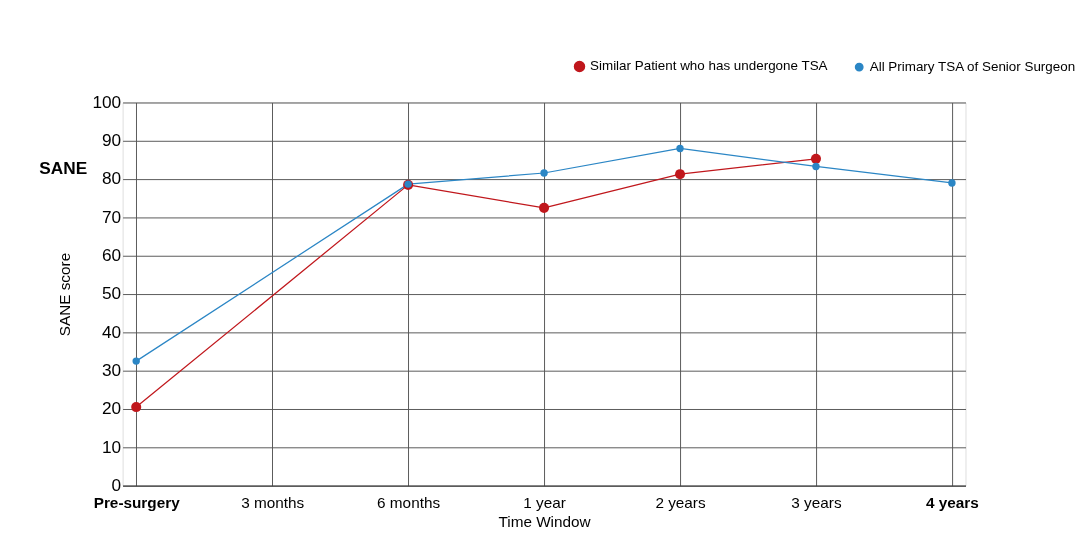  I want to click on y-axis-title: SANE score, so click(65, 294).